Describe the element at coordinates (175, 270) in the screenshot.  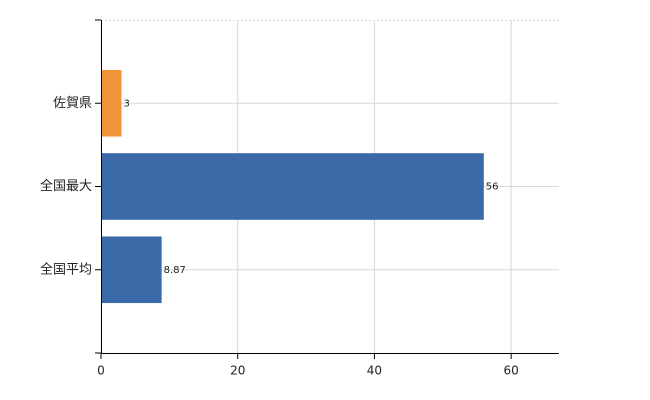
I see `value-label: 8.87` at that location.